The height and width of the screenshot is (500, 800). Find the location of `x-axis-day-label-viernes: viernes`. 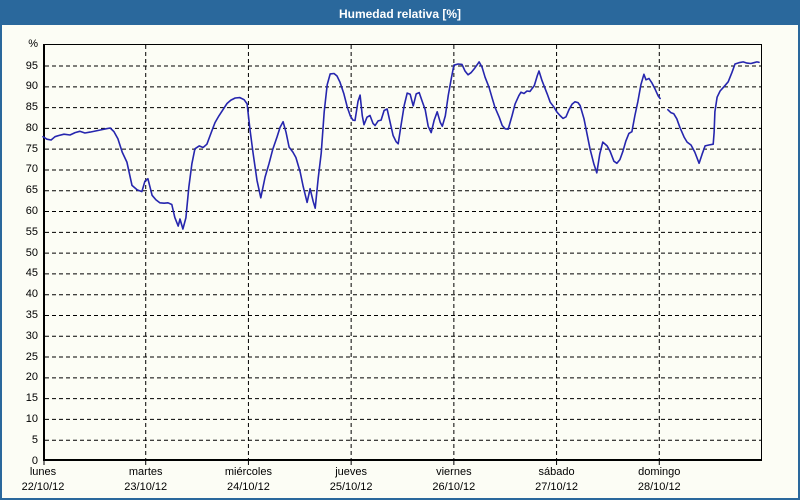

x-axis-day-label-viernes: viernes is located at coordinates (454, 472).